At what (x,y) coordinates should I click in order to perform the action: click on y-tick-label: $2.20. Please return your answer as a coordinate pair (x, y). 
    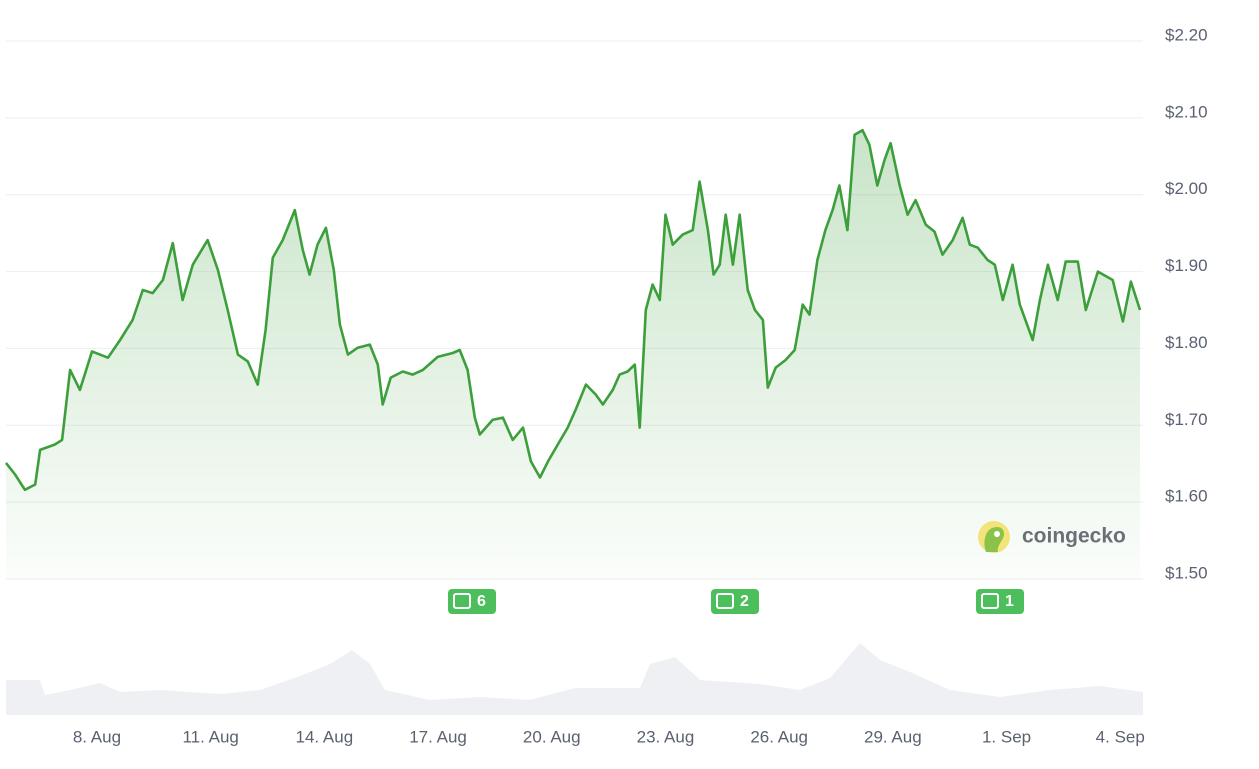
    Looking at the image, I should click on (1186, 34).